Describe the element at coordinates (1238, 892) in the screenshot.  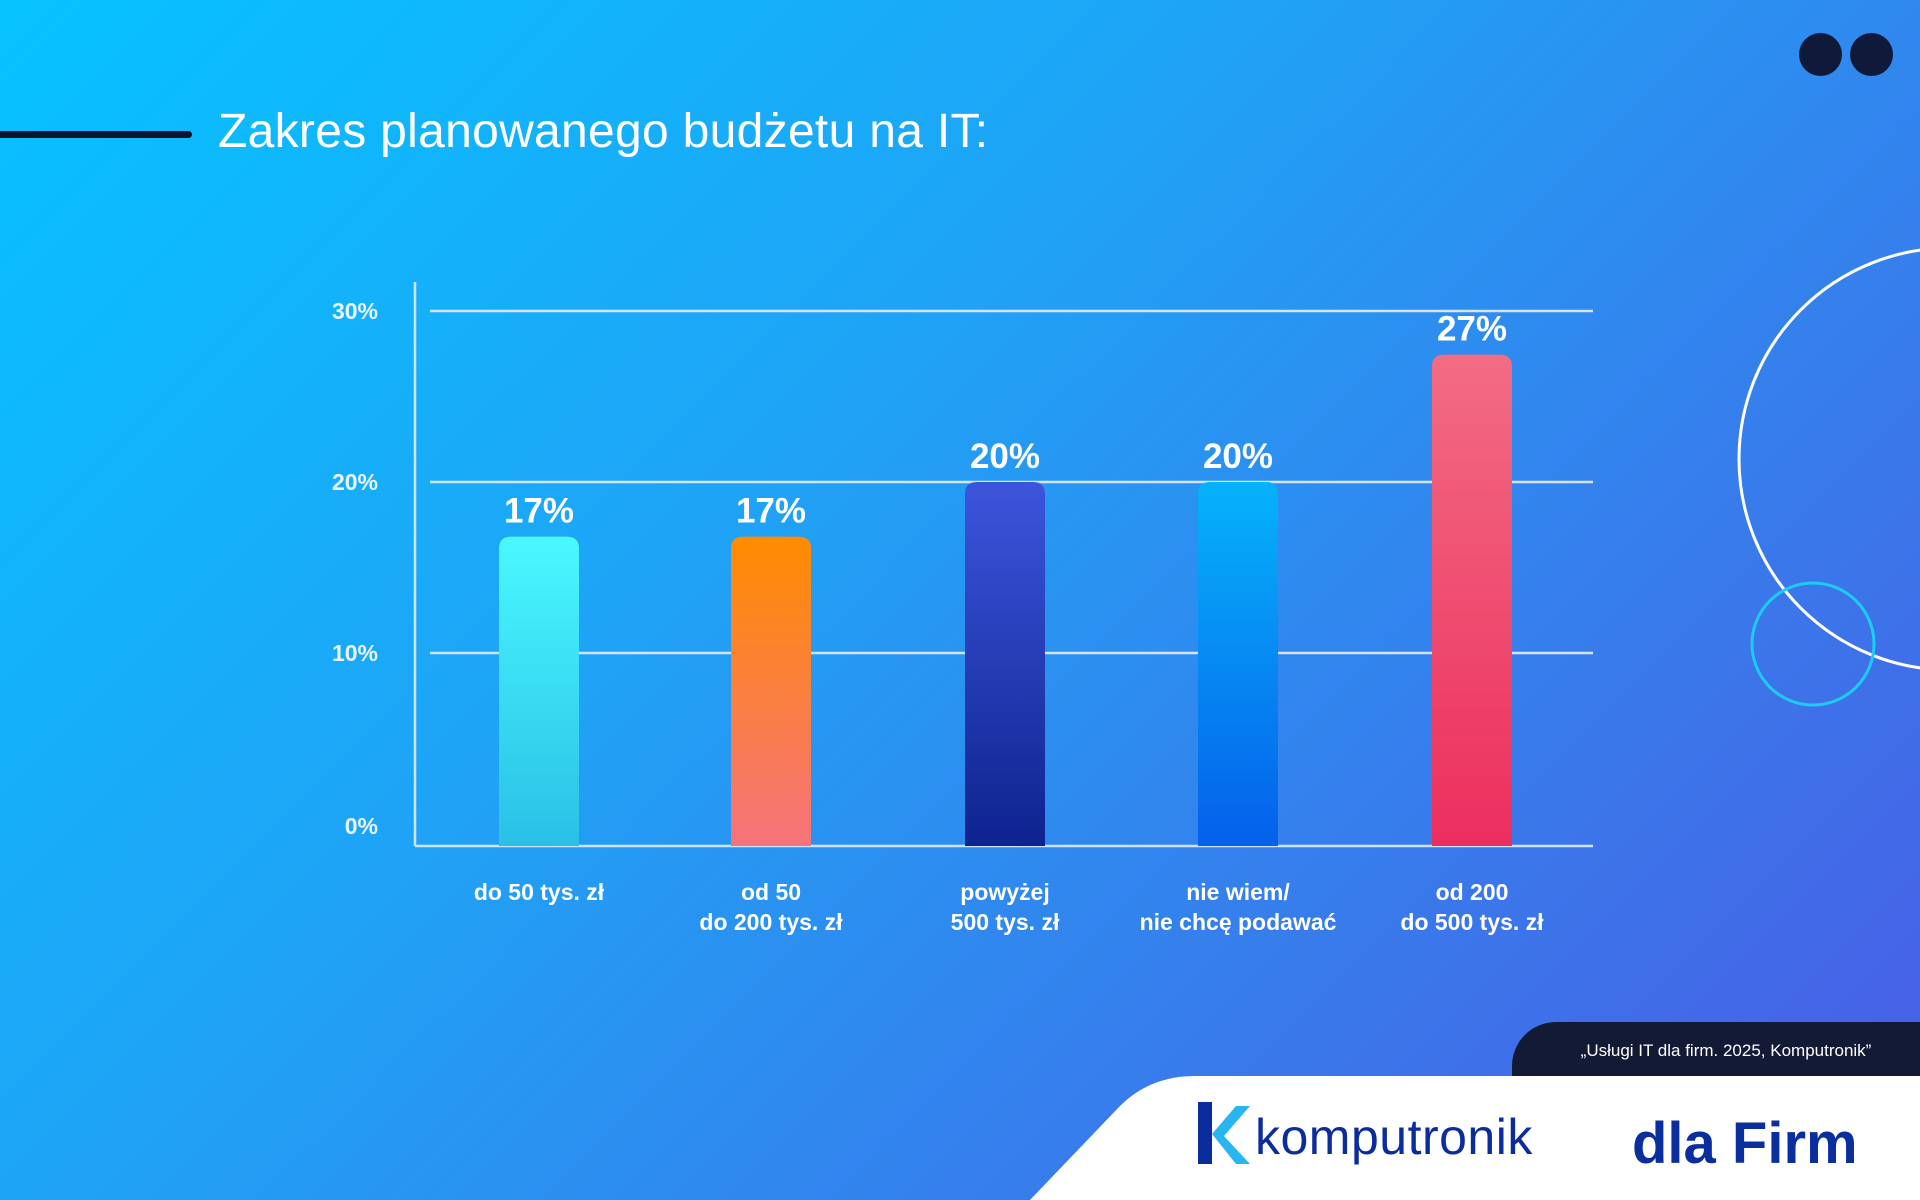
I see `category-label: nie wiem/` at that location.